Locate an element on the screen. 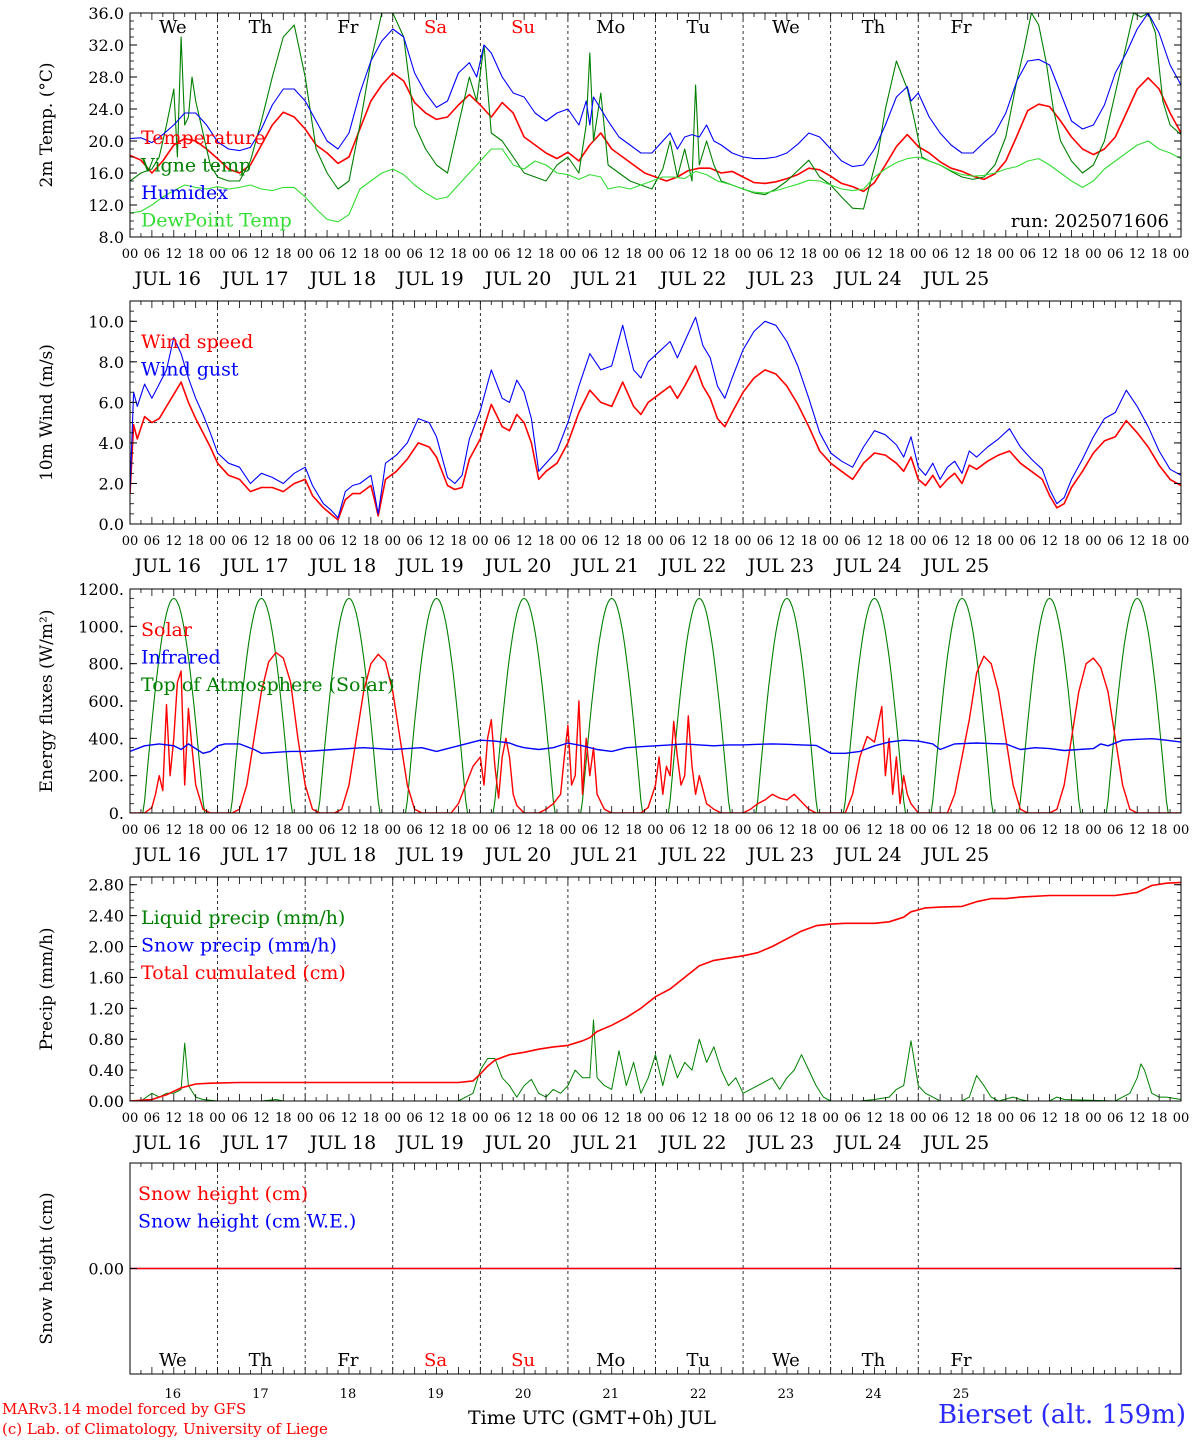 This screenshot has height=1440, width=1194. weekday-label: Th is located at coordinates (874, 1360).